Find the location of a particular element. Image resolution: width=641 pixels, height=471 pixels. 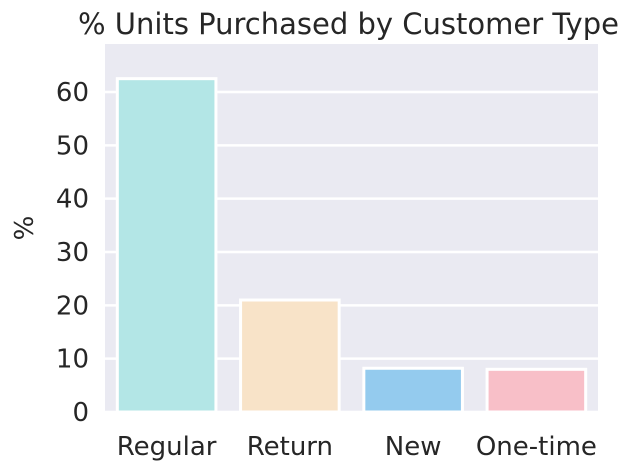

bar-one-time is located at coordinates (536, 390).